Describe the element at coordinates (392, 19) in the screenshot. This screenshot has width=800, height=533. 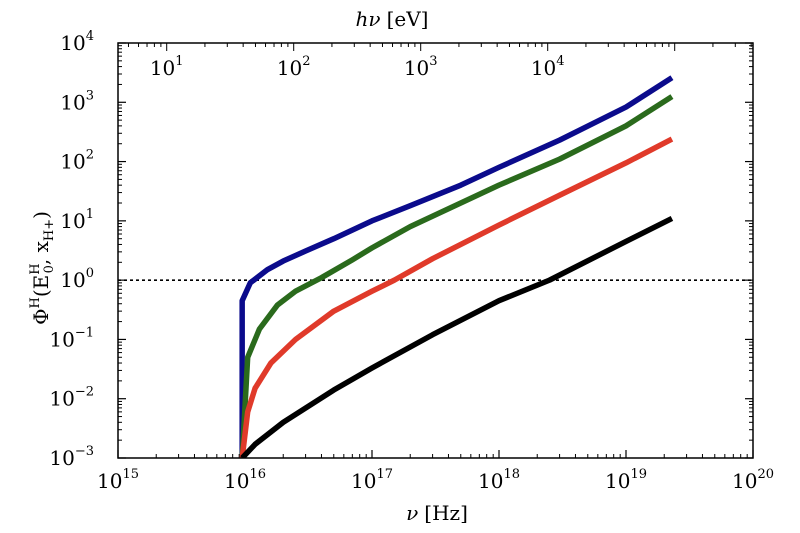
I see `top-axis-label: hν [eV]` at that location.